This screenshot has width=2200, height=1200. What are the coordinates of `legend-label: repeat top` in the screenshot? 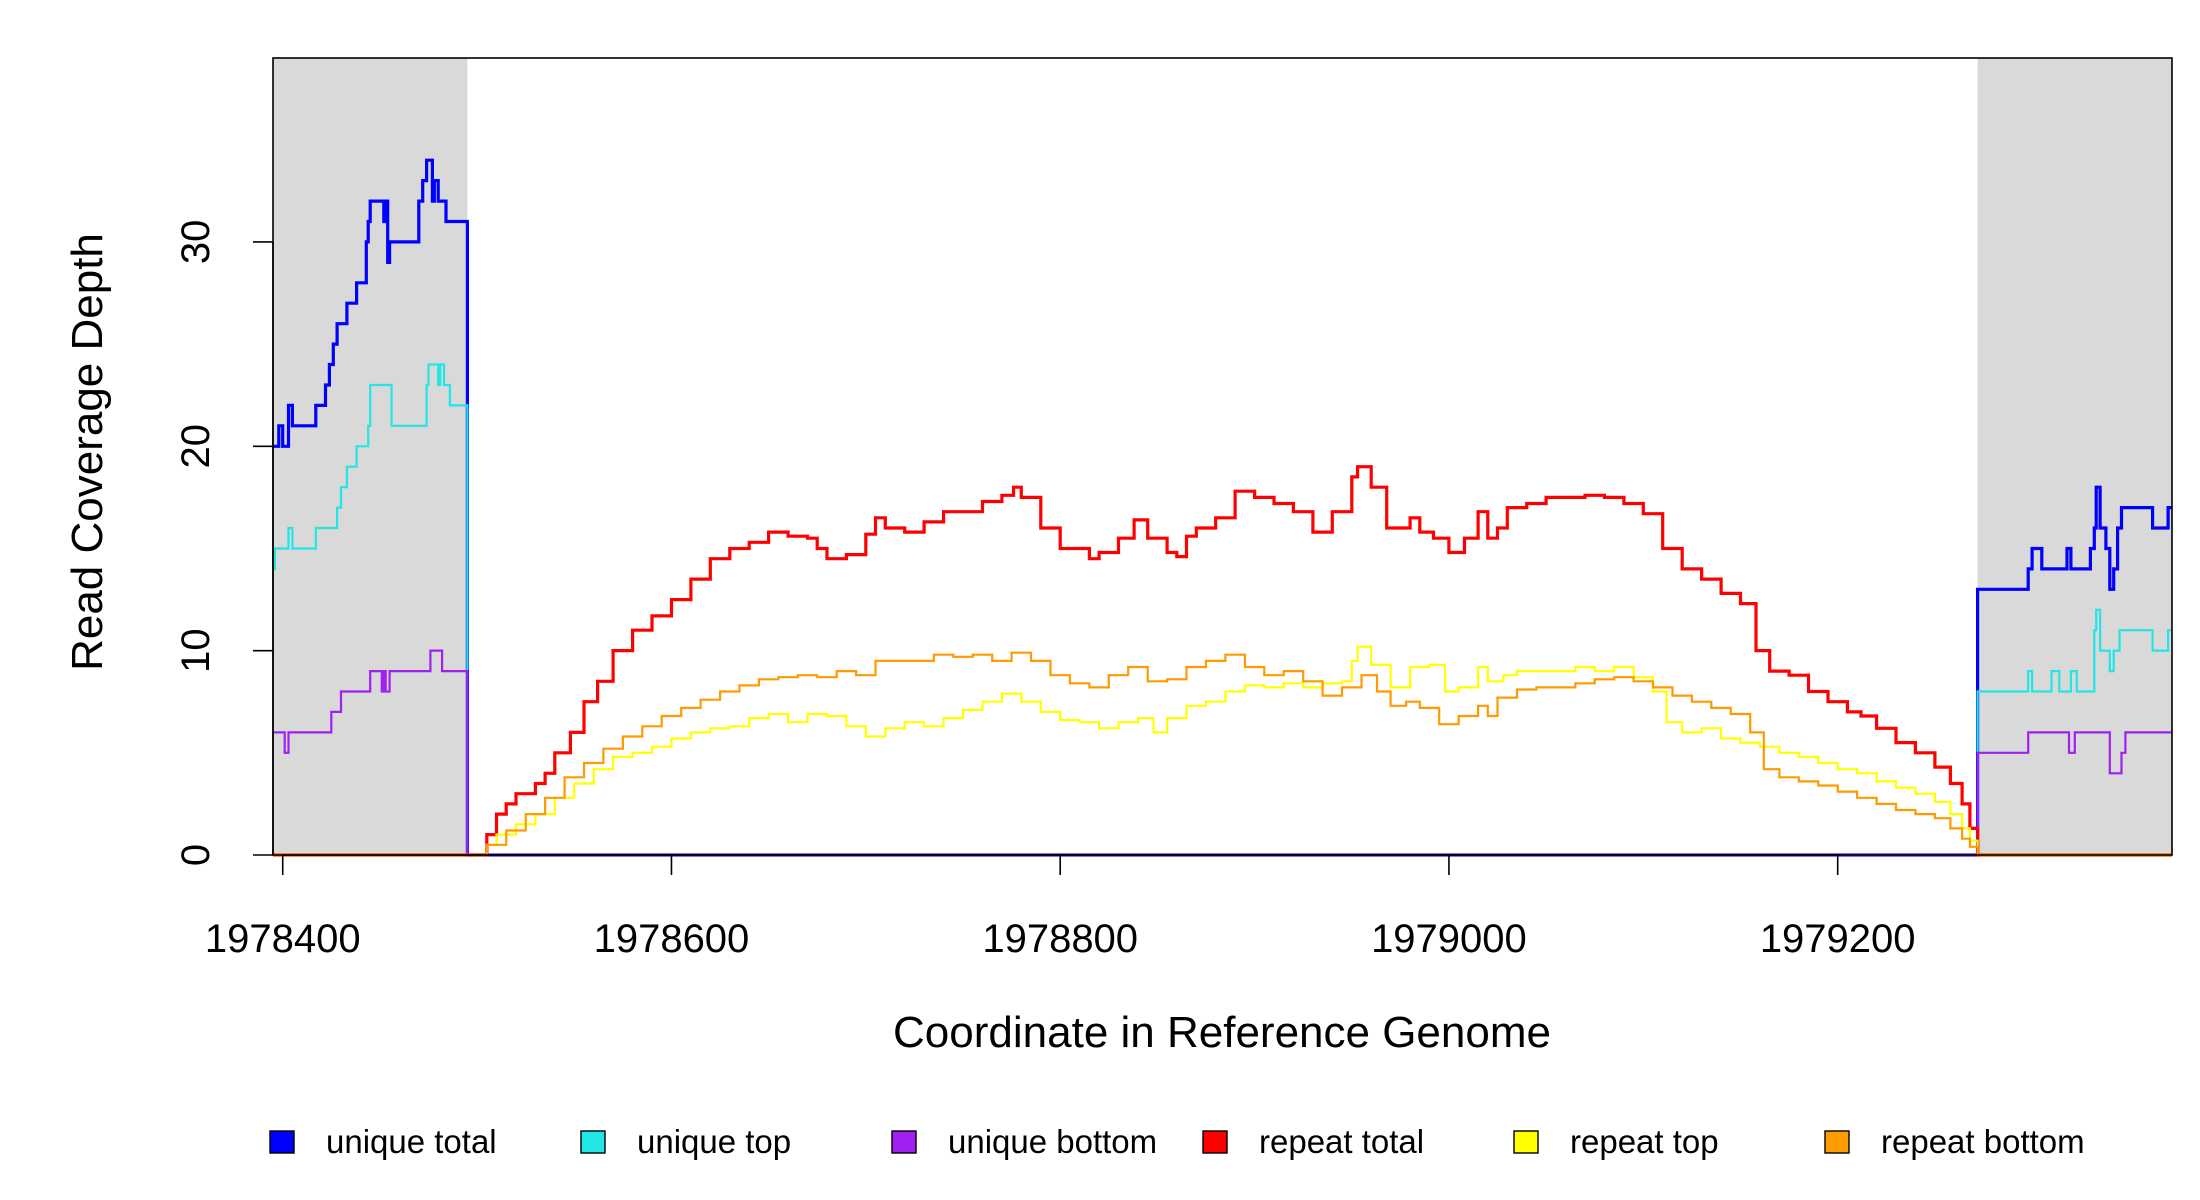 It's located at (1644, 1141).